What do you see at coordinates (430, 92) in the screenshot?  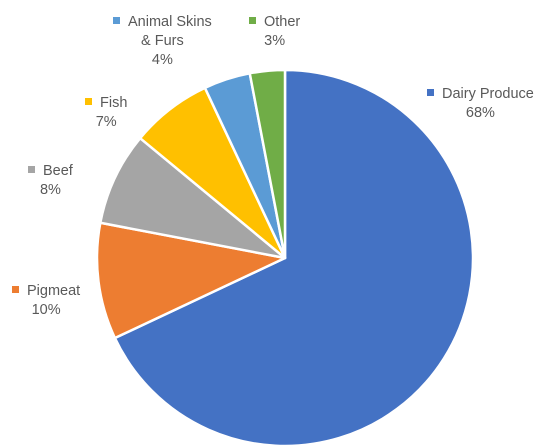 I see `legend-swatch-dairy-produce` at bounding box center [430, 92].